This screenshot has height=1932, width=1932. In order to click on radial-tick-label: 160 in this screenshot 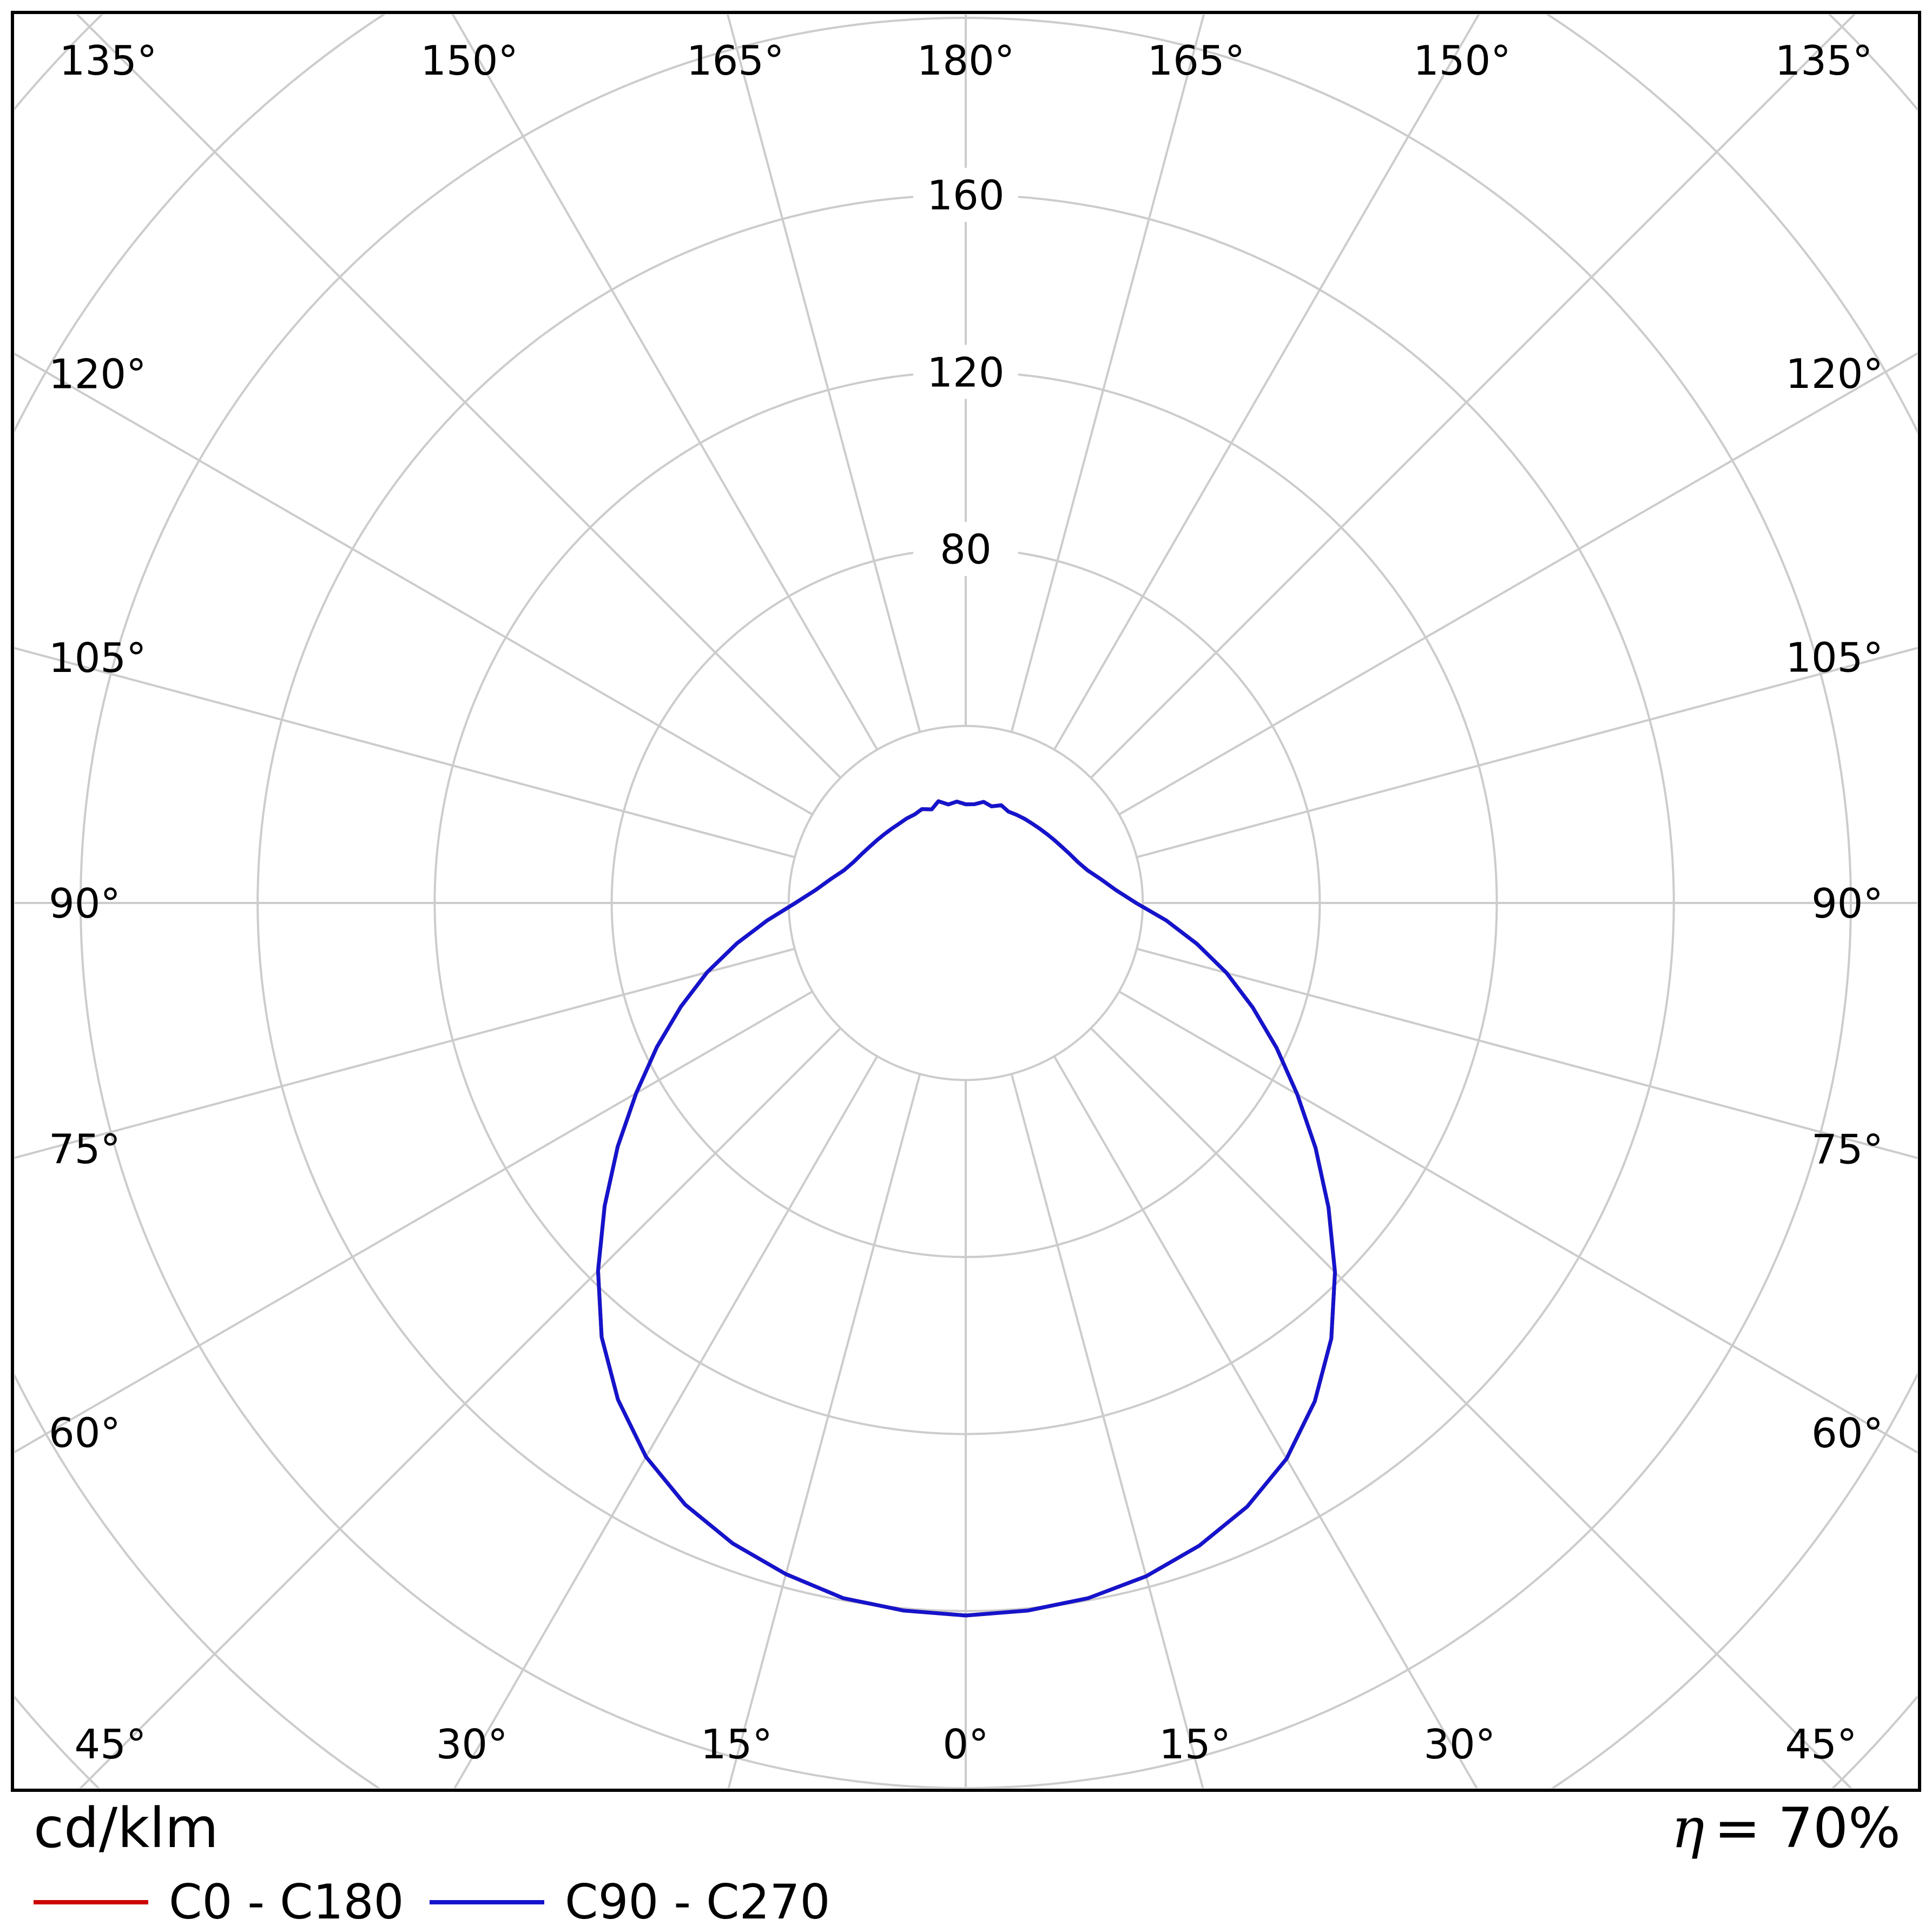, I will do `click(965, 195)`.